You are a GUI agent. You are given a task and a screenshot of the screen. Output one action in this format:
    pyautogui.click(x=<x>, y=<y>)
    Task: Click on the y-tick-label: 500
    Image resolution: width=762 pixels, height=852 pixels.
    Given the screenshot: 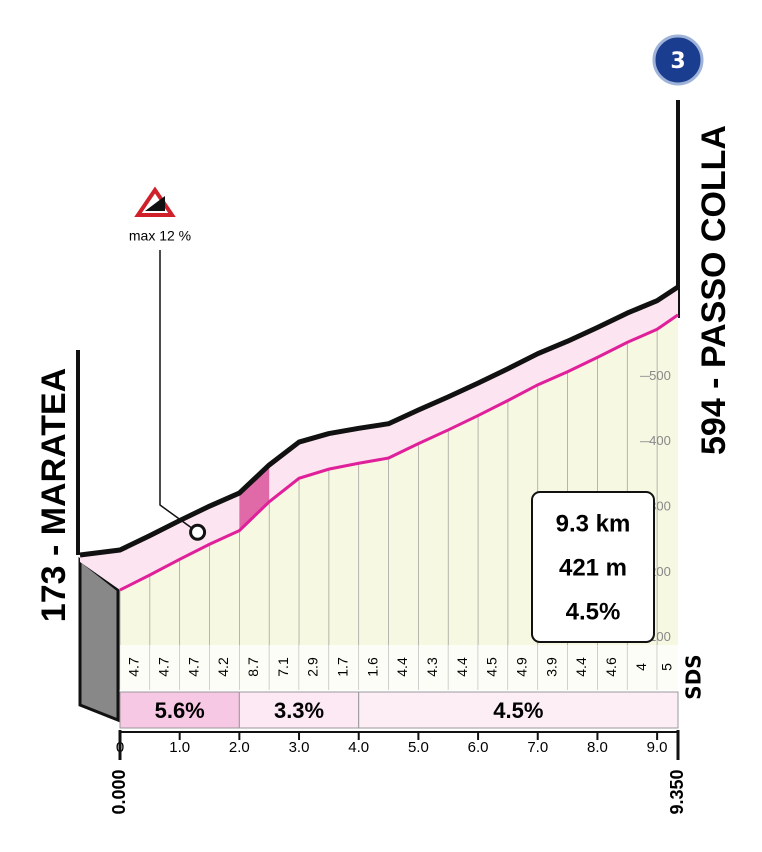 What is the action you would take?
    pyautogui.click(x=660, y=375)
    